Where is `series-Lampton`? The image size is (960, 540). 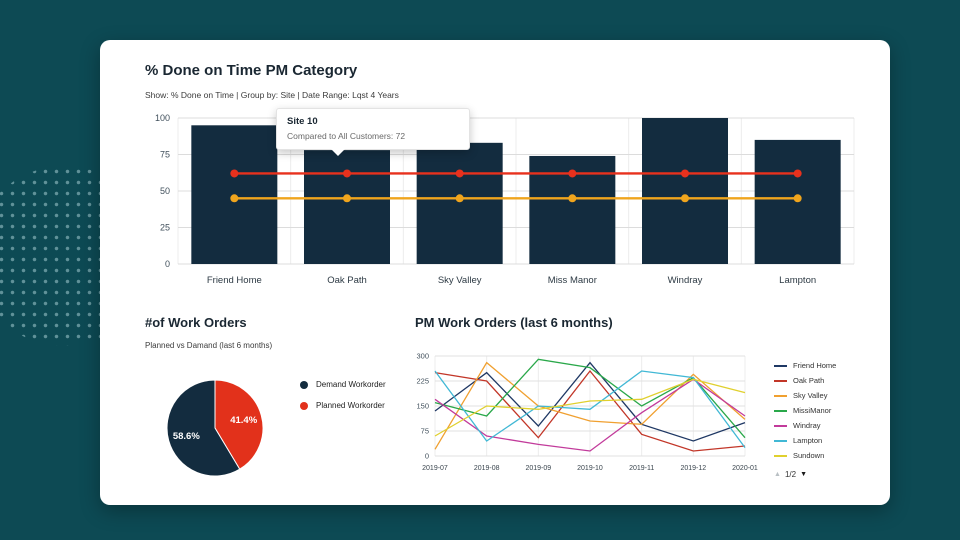
series-Lampton is located at coordinates (590, 409).